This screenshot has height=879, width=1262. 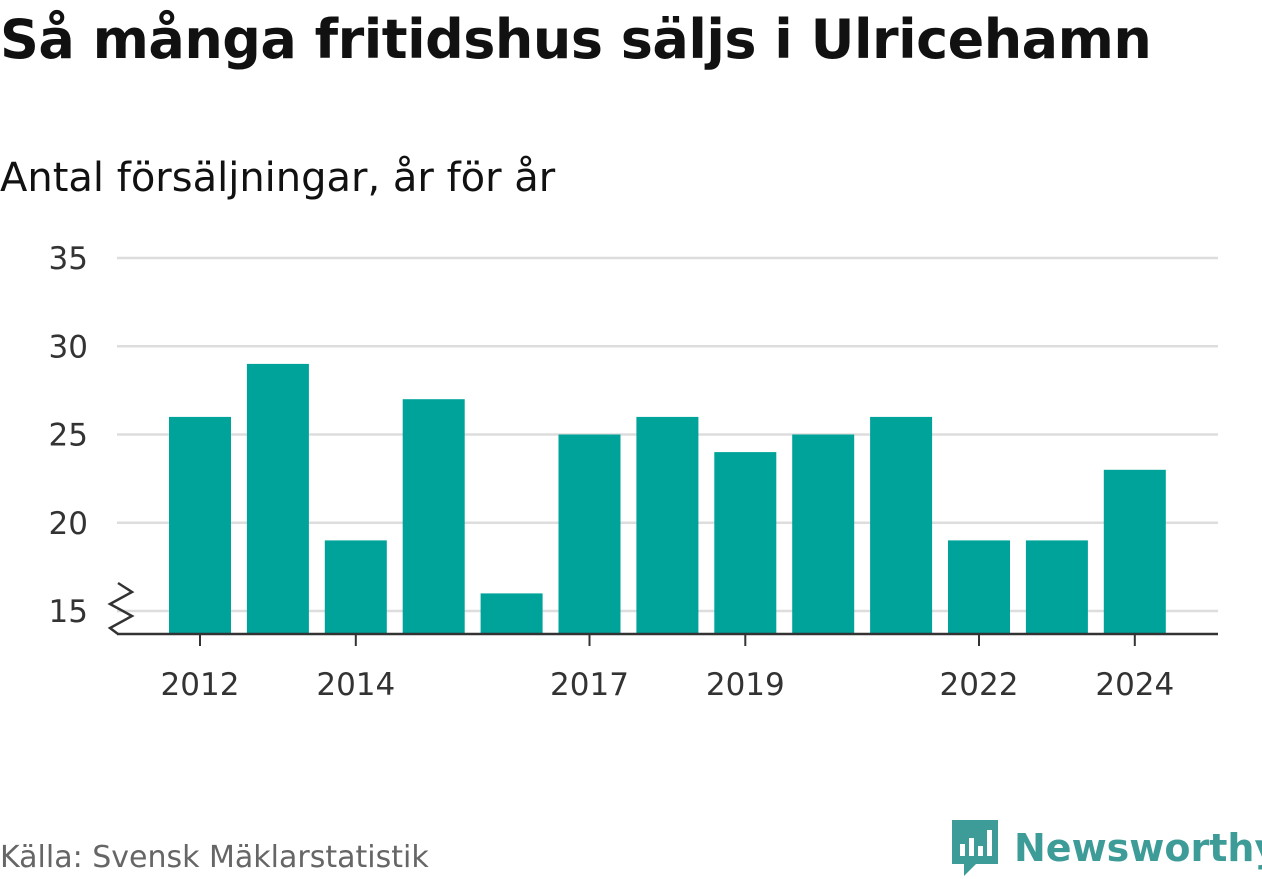 I want to click on bar-2024, so click(x=1134, y=551).